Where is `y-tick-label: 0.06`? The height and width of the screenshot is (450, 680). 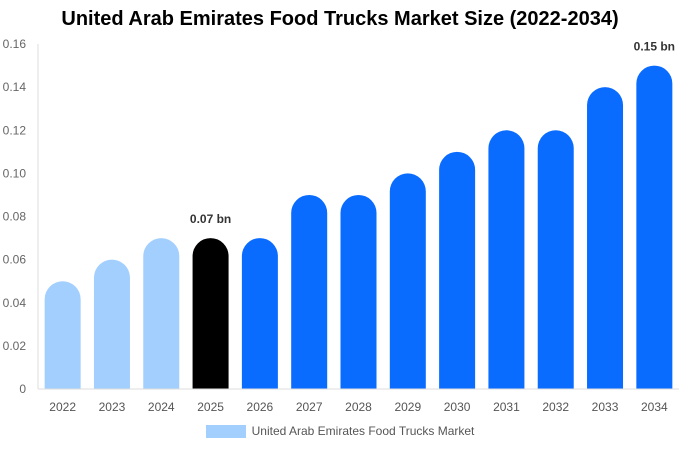
y-tick-label: 0.06 is located at coordinates (15, 260).